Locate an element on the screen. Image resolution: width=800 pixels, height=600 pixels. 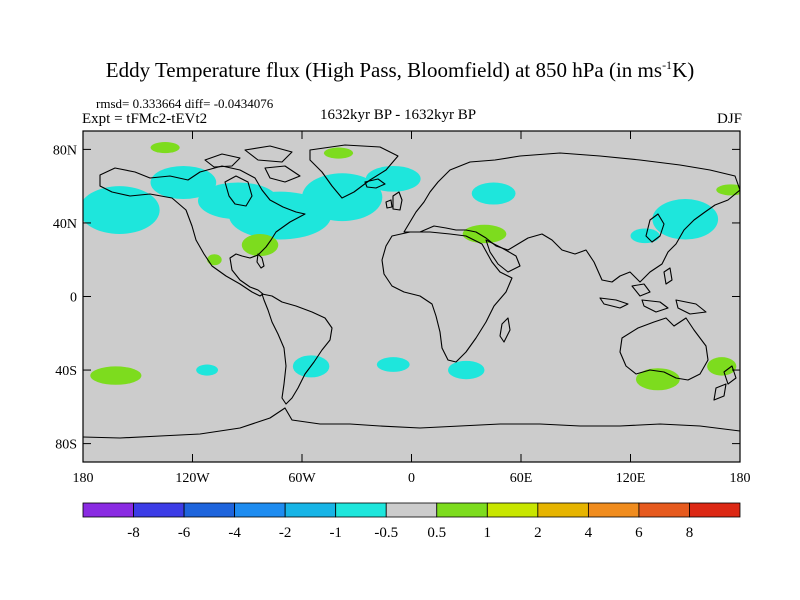
coast-madagascar is located at coordinates (505, 330).